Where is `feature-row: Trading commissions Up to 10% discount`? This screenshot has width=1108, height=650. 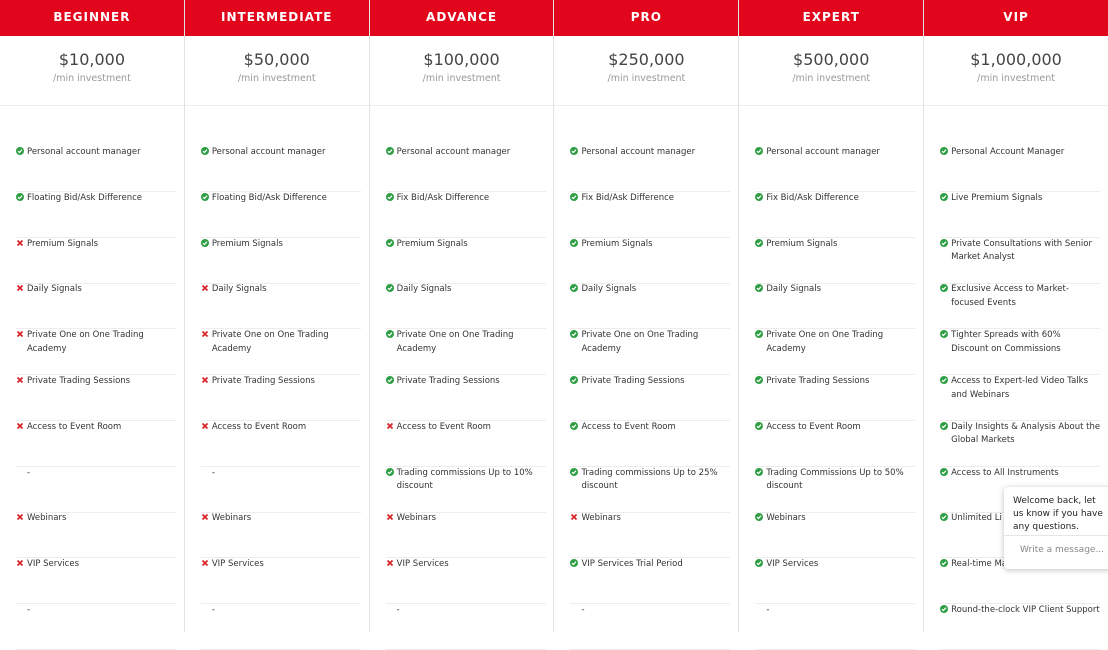
feature-row: Trading commissions Up to 10% discount is located at coordinates (465, 490).